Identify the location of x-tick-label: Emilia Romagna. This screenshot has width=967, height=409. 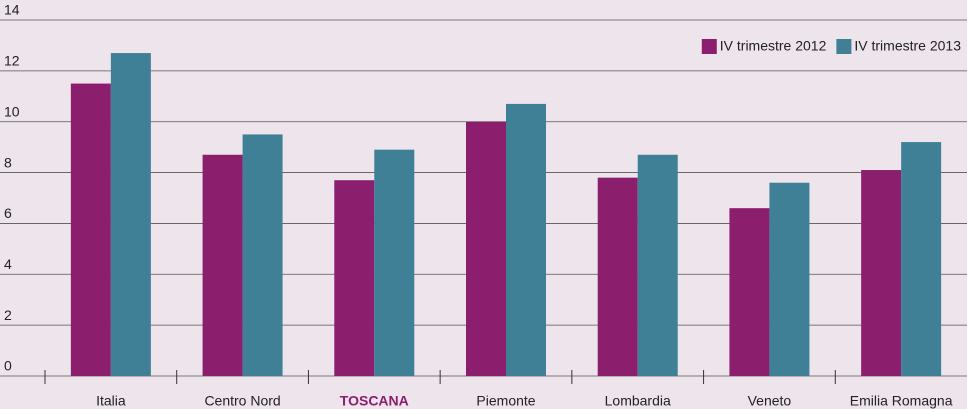
(901, 401).